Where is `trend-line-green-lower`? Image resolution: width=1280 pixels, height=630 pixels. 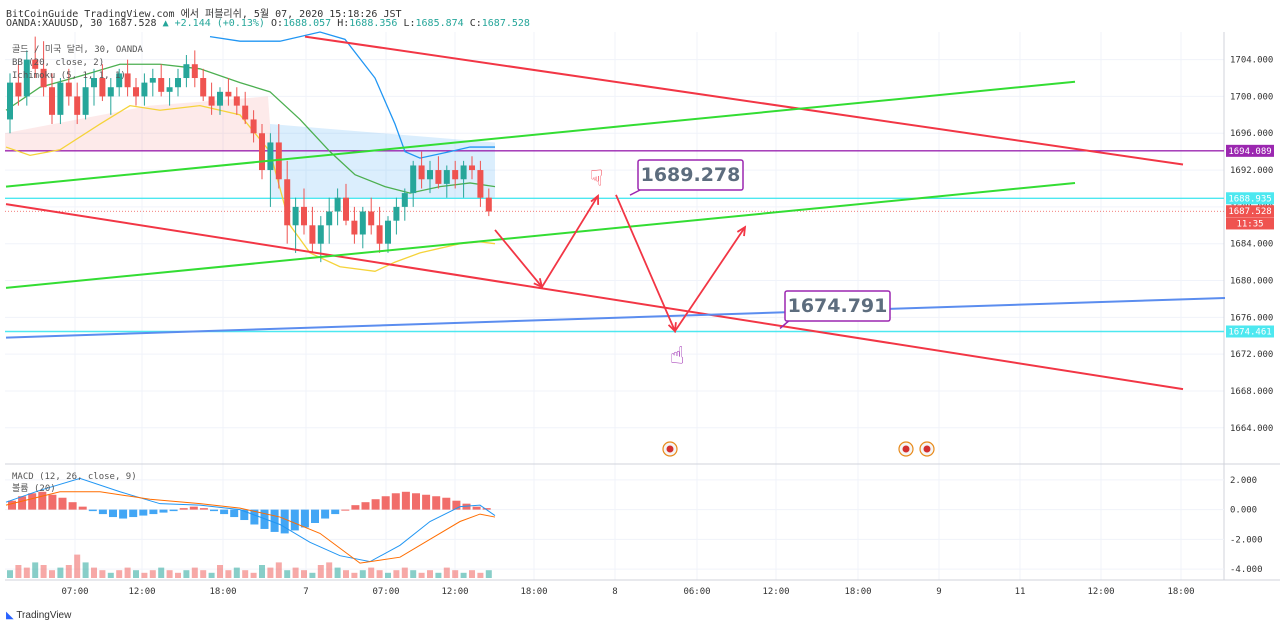
trend-line-green-lower is located at coordinates (540, 235).